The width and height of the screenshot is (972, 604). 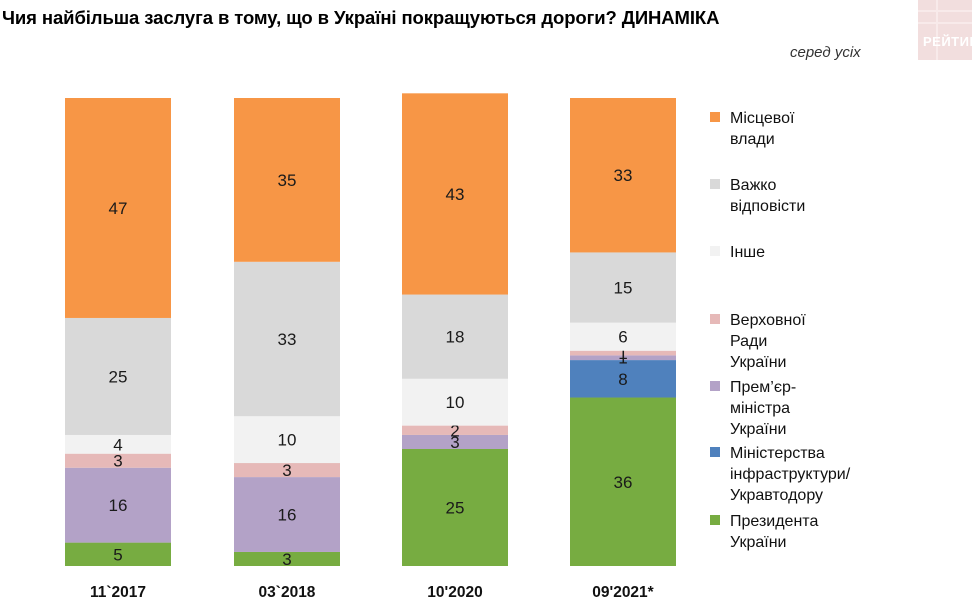 I want to click on data-label-pm: 1, so click(x=622, y=358).